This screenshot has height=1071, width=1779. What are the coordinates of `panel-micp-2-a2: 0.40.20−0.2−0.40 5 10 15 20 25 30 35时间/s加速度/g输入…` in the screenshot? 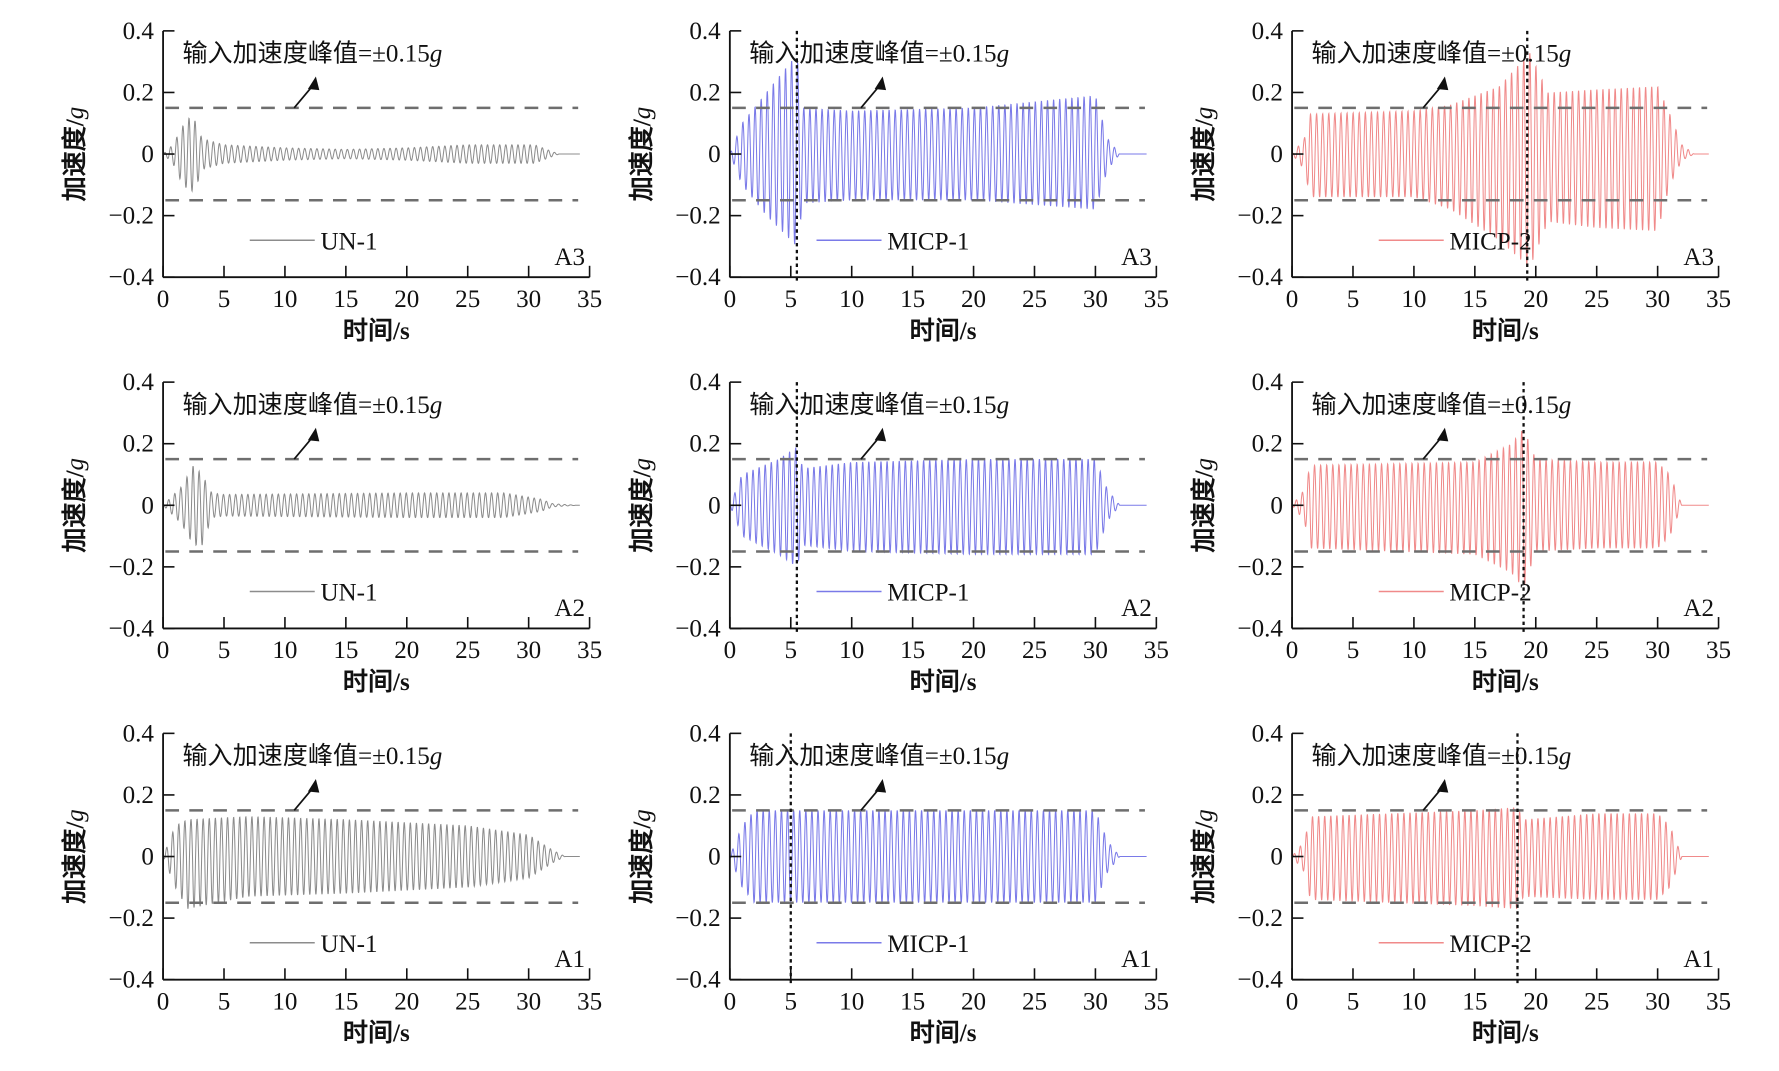 It's located at (1460, 532).